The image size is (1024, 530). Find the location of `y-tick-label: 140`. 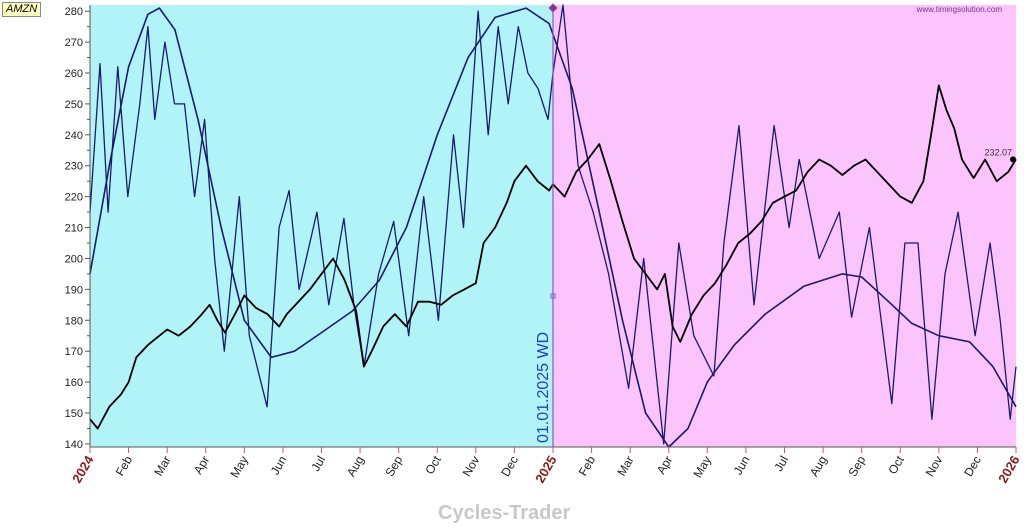

y-tick-label: 140 is located at coordinates (74, 445).